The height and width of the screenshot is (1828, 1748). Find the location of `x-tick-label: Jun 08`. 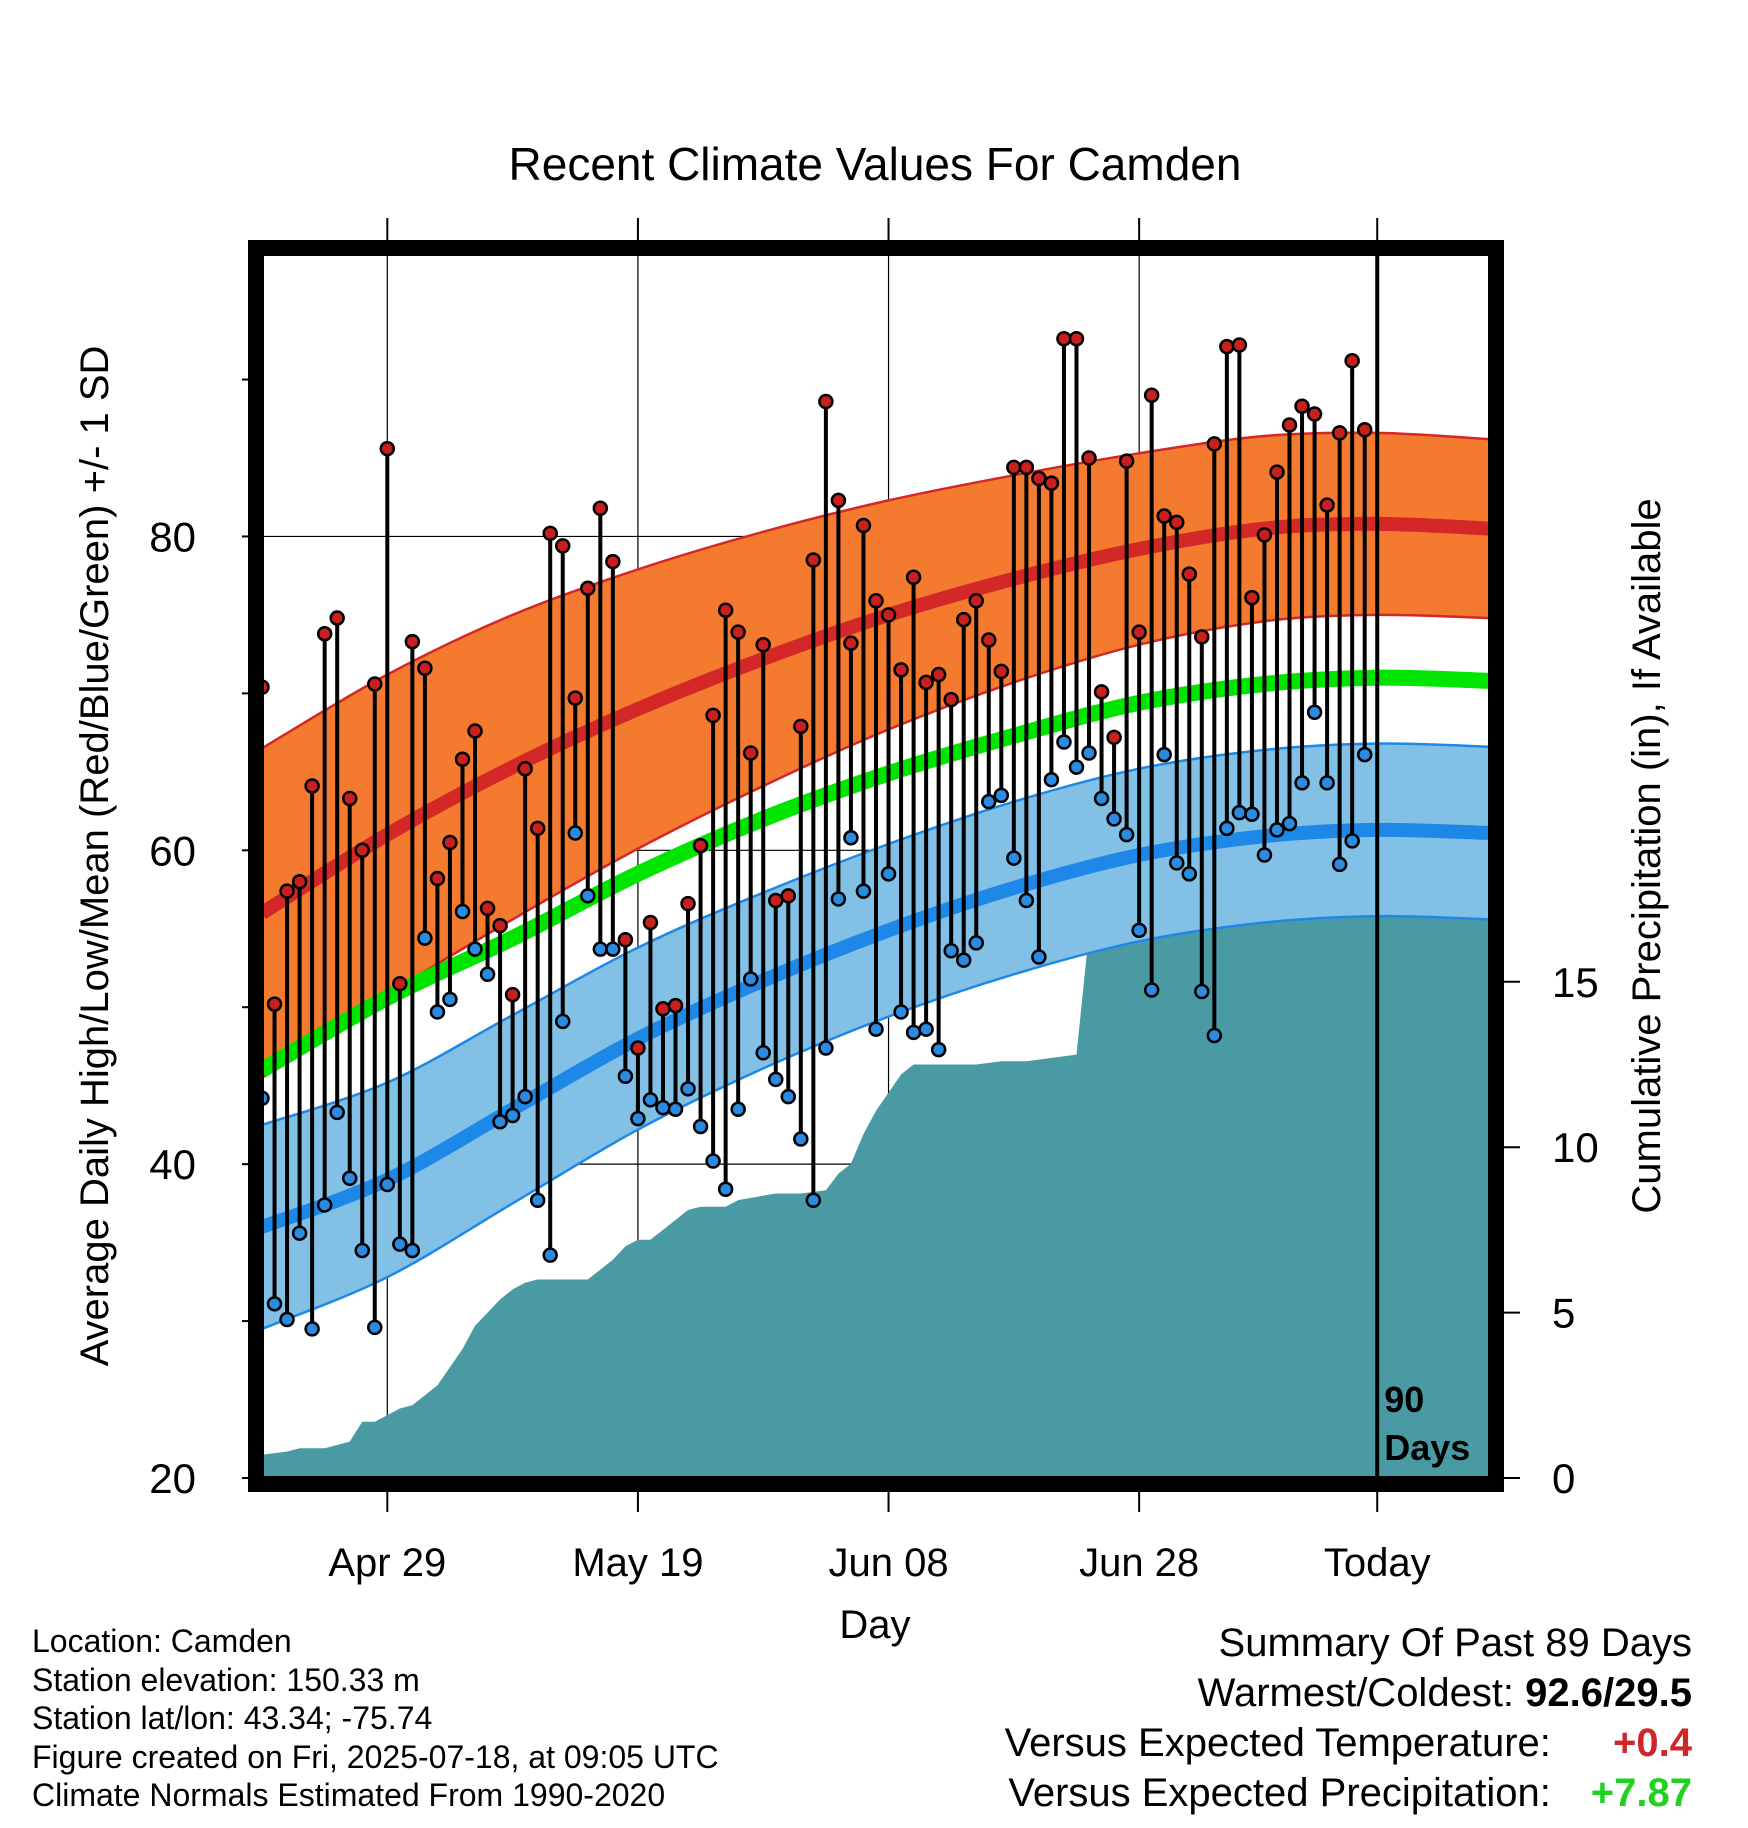

x-tick-label: Jun 08 is located at coordinates (888, 1563).